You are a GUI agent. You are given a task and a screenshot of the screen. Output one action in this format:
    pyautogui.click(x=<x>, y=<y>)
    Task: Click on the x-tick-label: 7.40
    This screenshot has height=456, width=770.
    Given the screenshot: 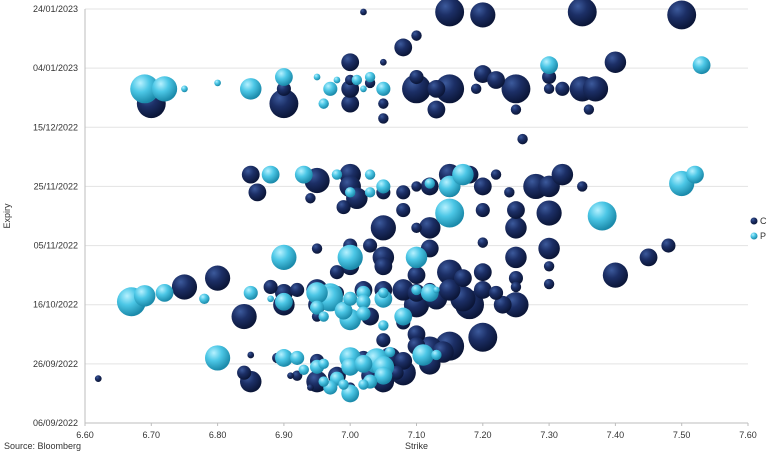 What is the action you would take?
    pyautogui.click(x=616, y=435)
    